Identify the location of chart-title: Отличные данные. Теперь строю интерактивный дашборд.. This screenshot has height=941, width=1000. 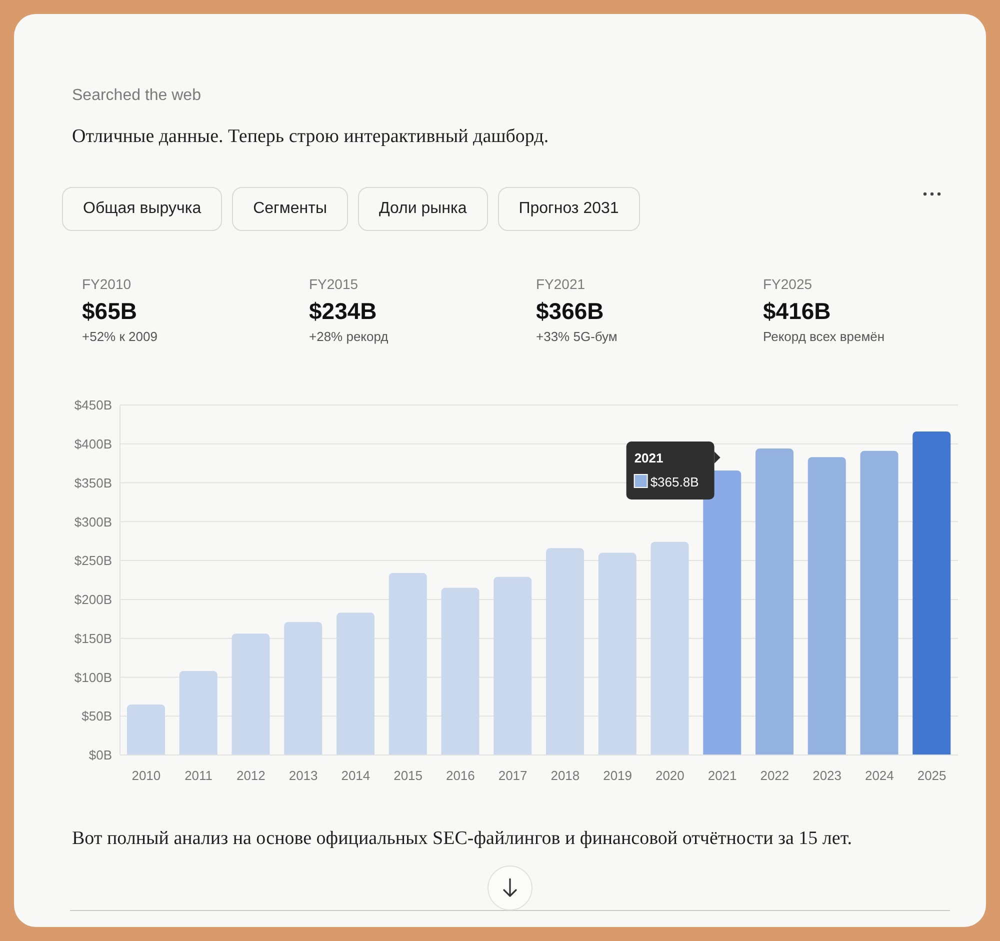
(310, 137).